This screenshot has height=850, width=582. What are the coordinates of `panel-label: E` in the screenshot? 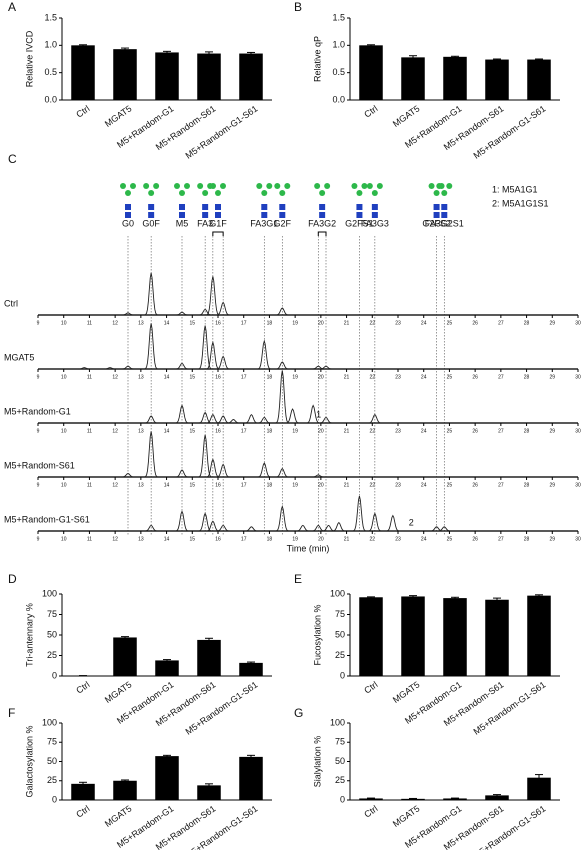 It's located at (298, 579).